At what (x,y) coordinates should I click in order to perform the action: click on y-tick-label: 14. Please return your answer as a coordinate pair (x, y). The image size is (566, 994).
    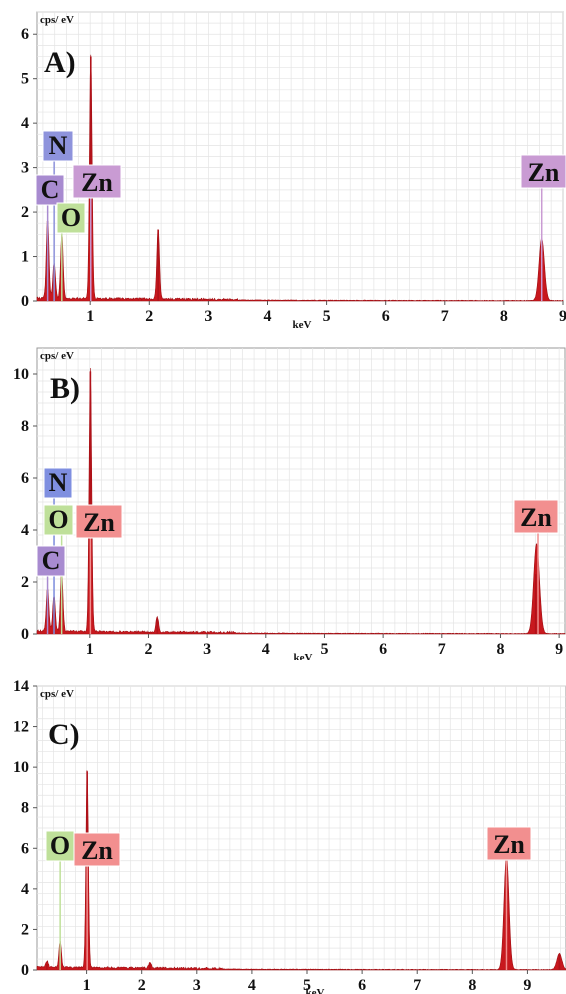
    Looking at the image, I should click on (21, 686).